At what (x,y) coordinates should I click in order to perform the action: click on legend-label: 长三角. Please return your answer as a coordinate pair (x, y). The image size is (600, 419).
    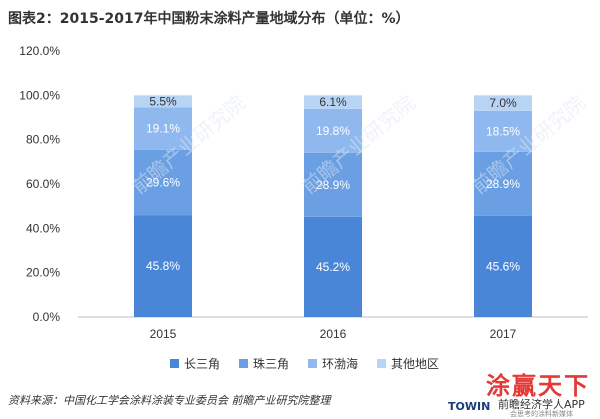
    Looking at the image, I should click on (202, 364).